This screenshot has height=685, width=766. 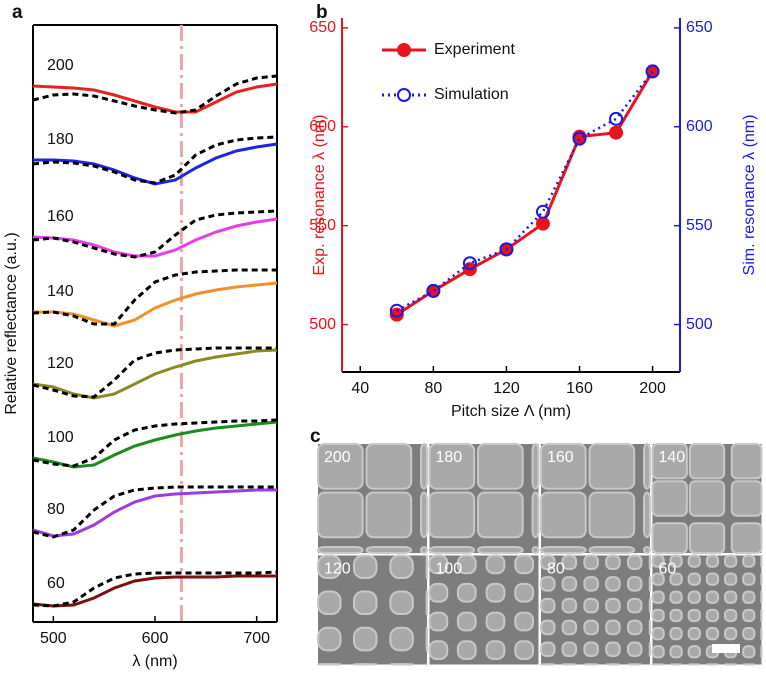 What do you see at coordinates (360, 388) in the screenshot?
I see `x-tick-label: 40` at bounding box center [360, 388].